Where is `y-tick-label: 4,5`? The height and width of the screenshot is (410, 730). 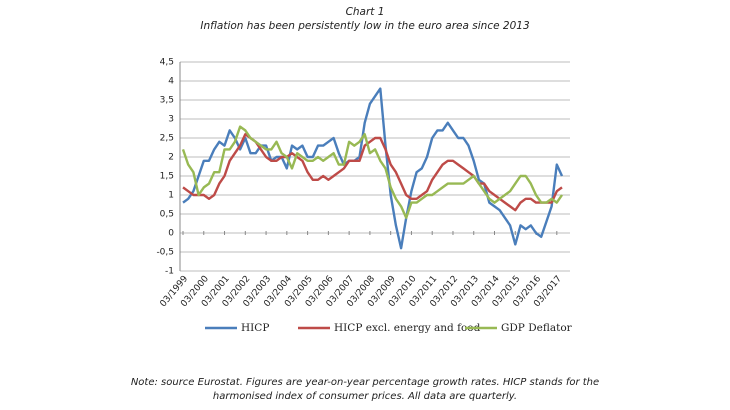 y-tick-label: 4,5 is located at coordinates (167, 63).